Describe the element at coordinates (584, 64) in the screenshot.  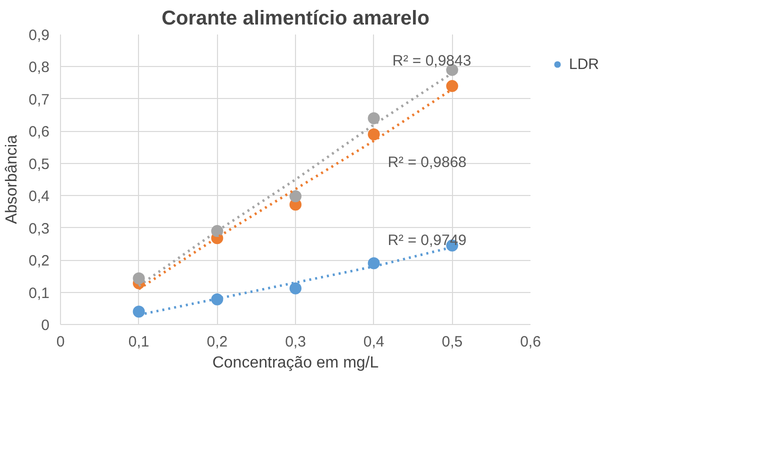
I see `legend-label: LDR` at that location.